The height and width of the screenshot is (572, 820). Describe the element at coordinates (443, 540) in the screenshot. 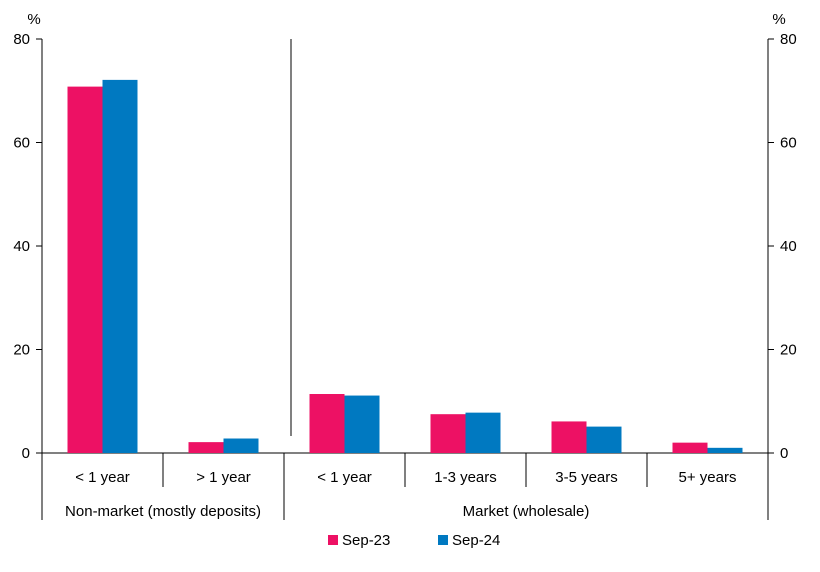

I see `legend-swatch-sep24` at that location.